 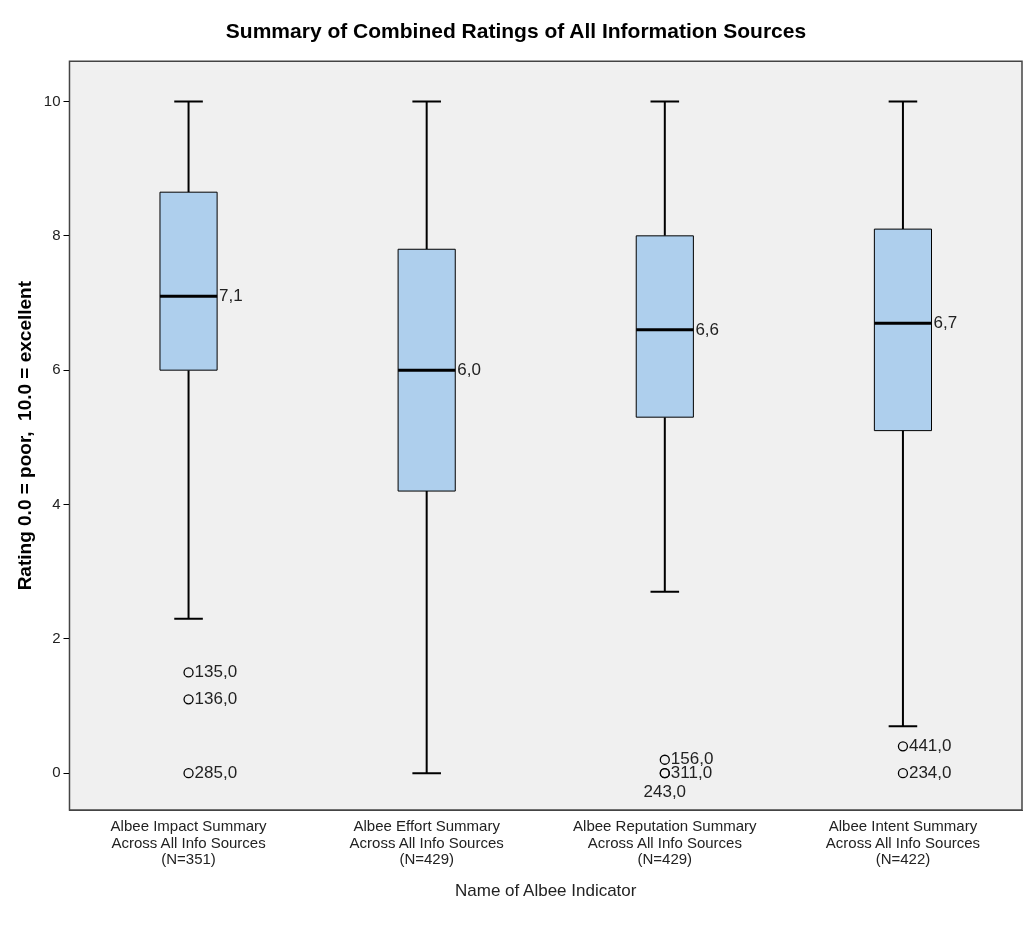 I want to click on y-tick-label: 0, so click(x=56, y=772).